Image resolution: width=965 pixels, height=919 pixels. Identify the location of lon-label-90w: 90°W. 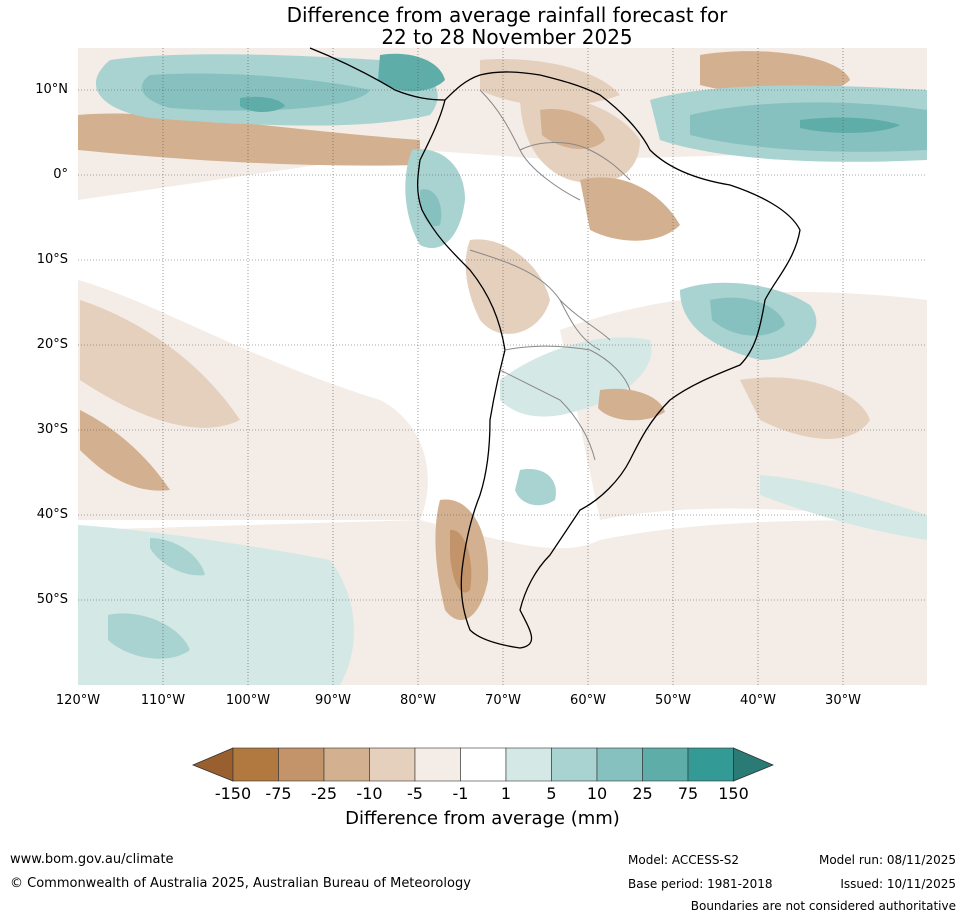
(333, 700).